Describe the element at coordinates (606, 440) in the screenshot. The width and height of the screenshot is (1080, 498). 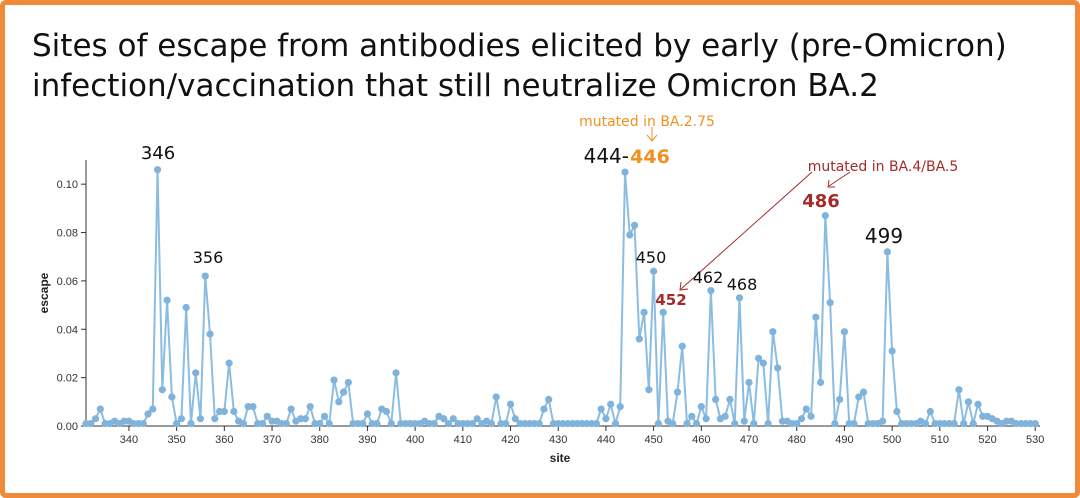
I see `x-tick-label: 440` at that location.